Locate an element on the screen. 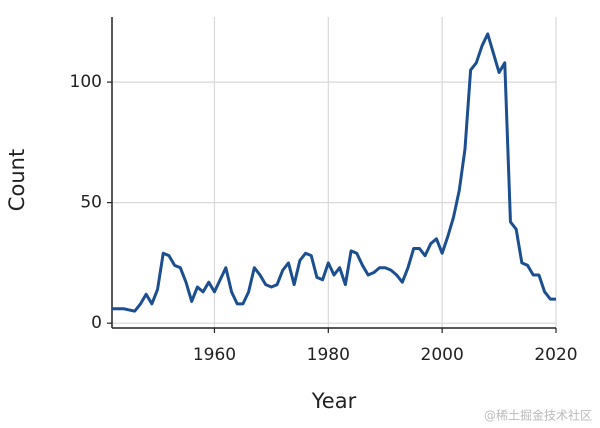 The width and height of the screenshot is (600, 428). x-tick-label: 2000 is located at coordinates (442, 355).